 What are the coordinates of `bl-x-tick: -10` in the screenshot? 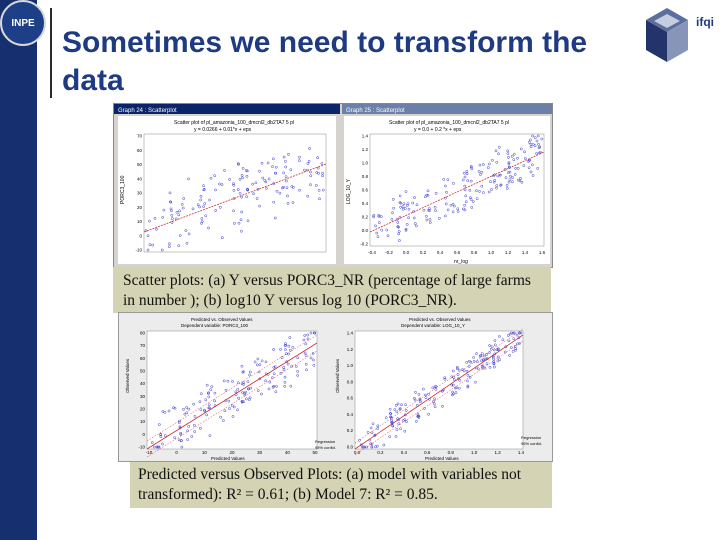 It's located at (149, 452).